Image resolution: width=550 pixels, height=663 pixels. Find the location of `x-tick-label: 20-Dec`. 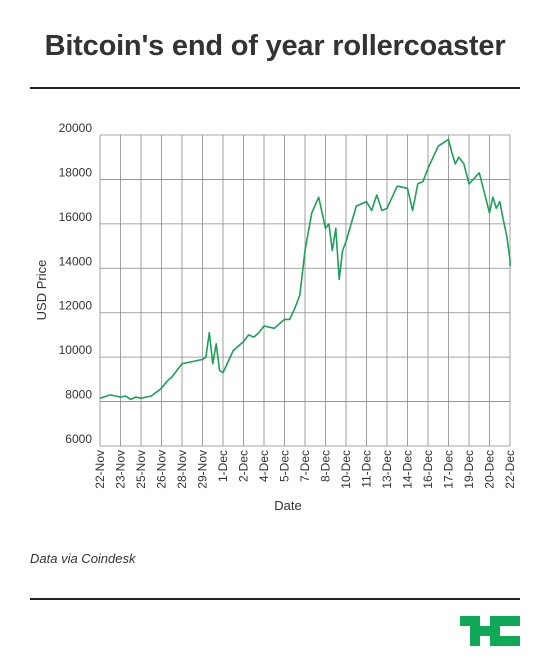

x-tick-label: 20-Dec is located at coordinates (490, 469).